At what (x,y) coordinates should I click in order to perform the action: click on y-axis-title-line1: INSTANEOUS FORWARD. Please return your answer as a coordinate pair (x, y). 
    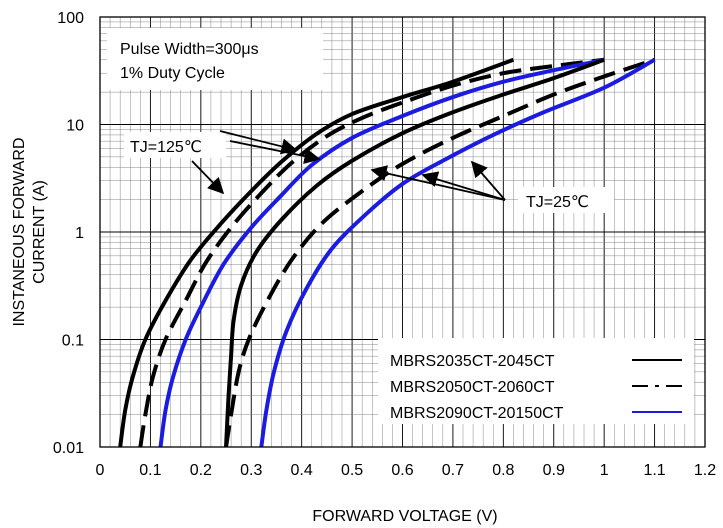
    Looking at the image, I should click on (19, 231).